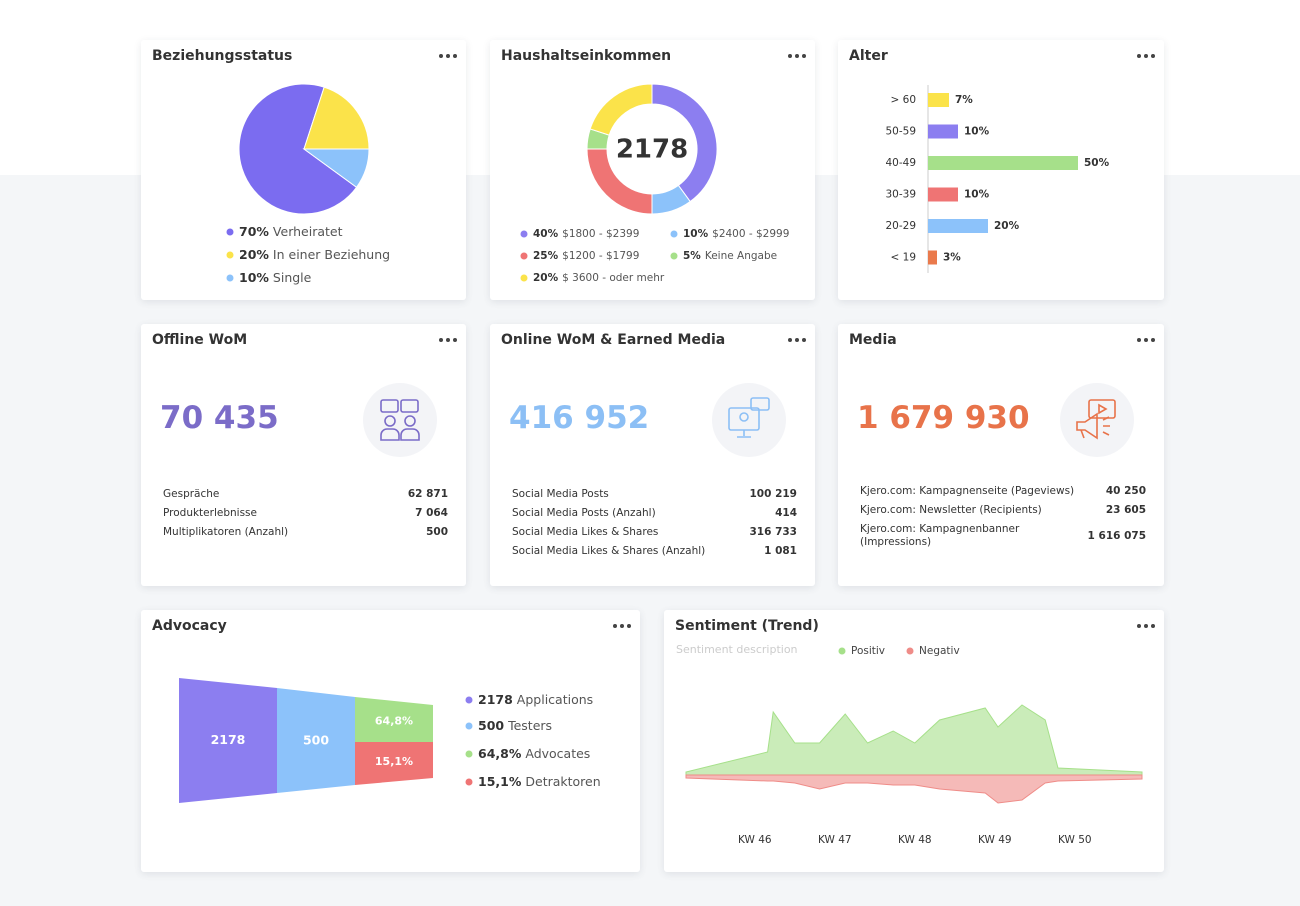  Describe the element at coordinates (427, 494) in the screenshot. I see `stat-value: 62 871` at that location.